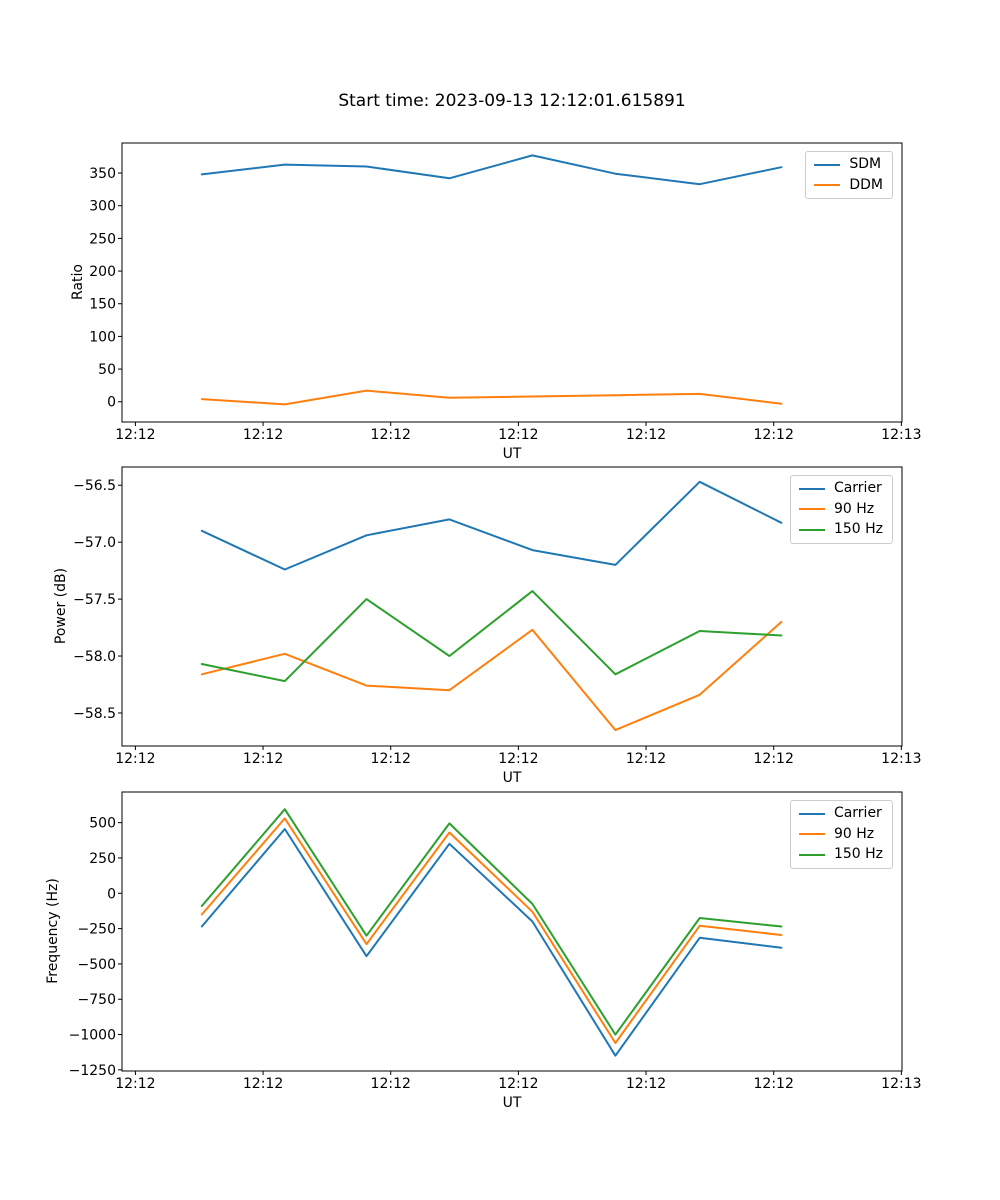 The image size is (1000, 1200). I want to click on ratio-axis-label: Ratio, so click(78, 282).